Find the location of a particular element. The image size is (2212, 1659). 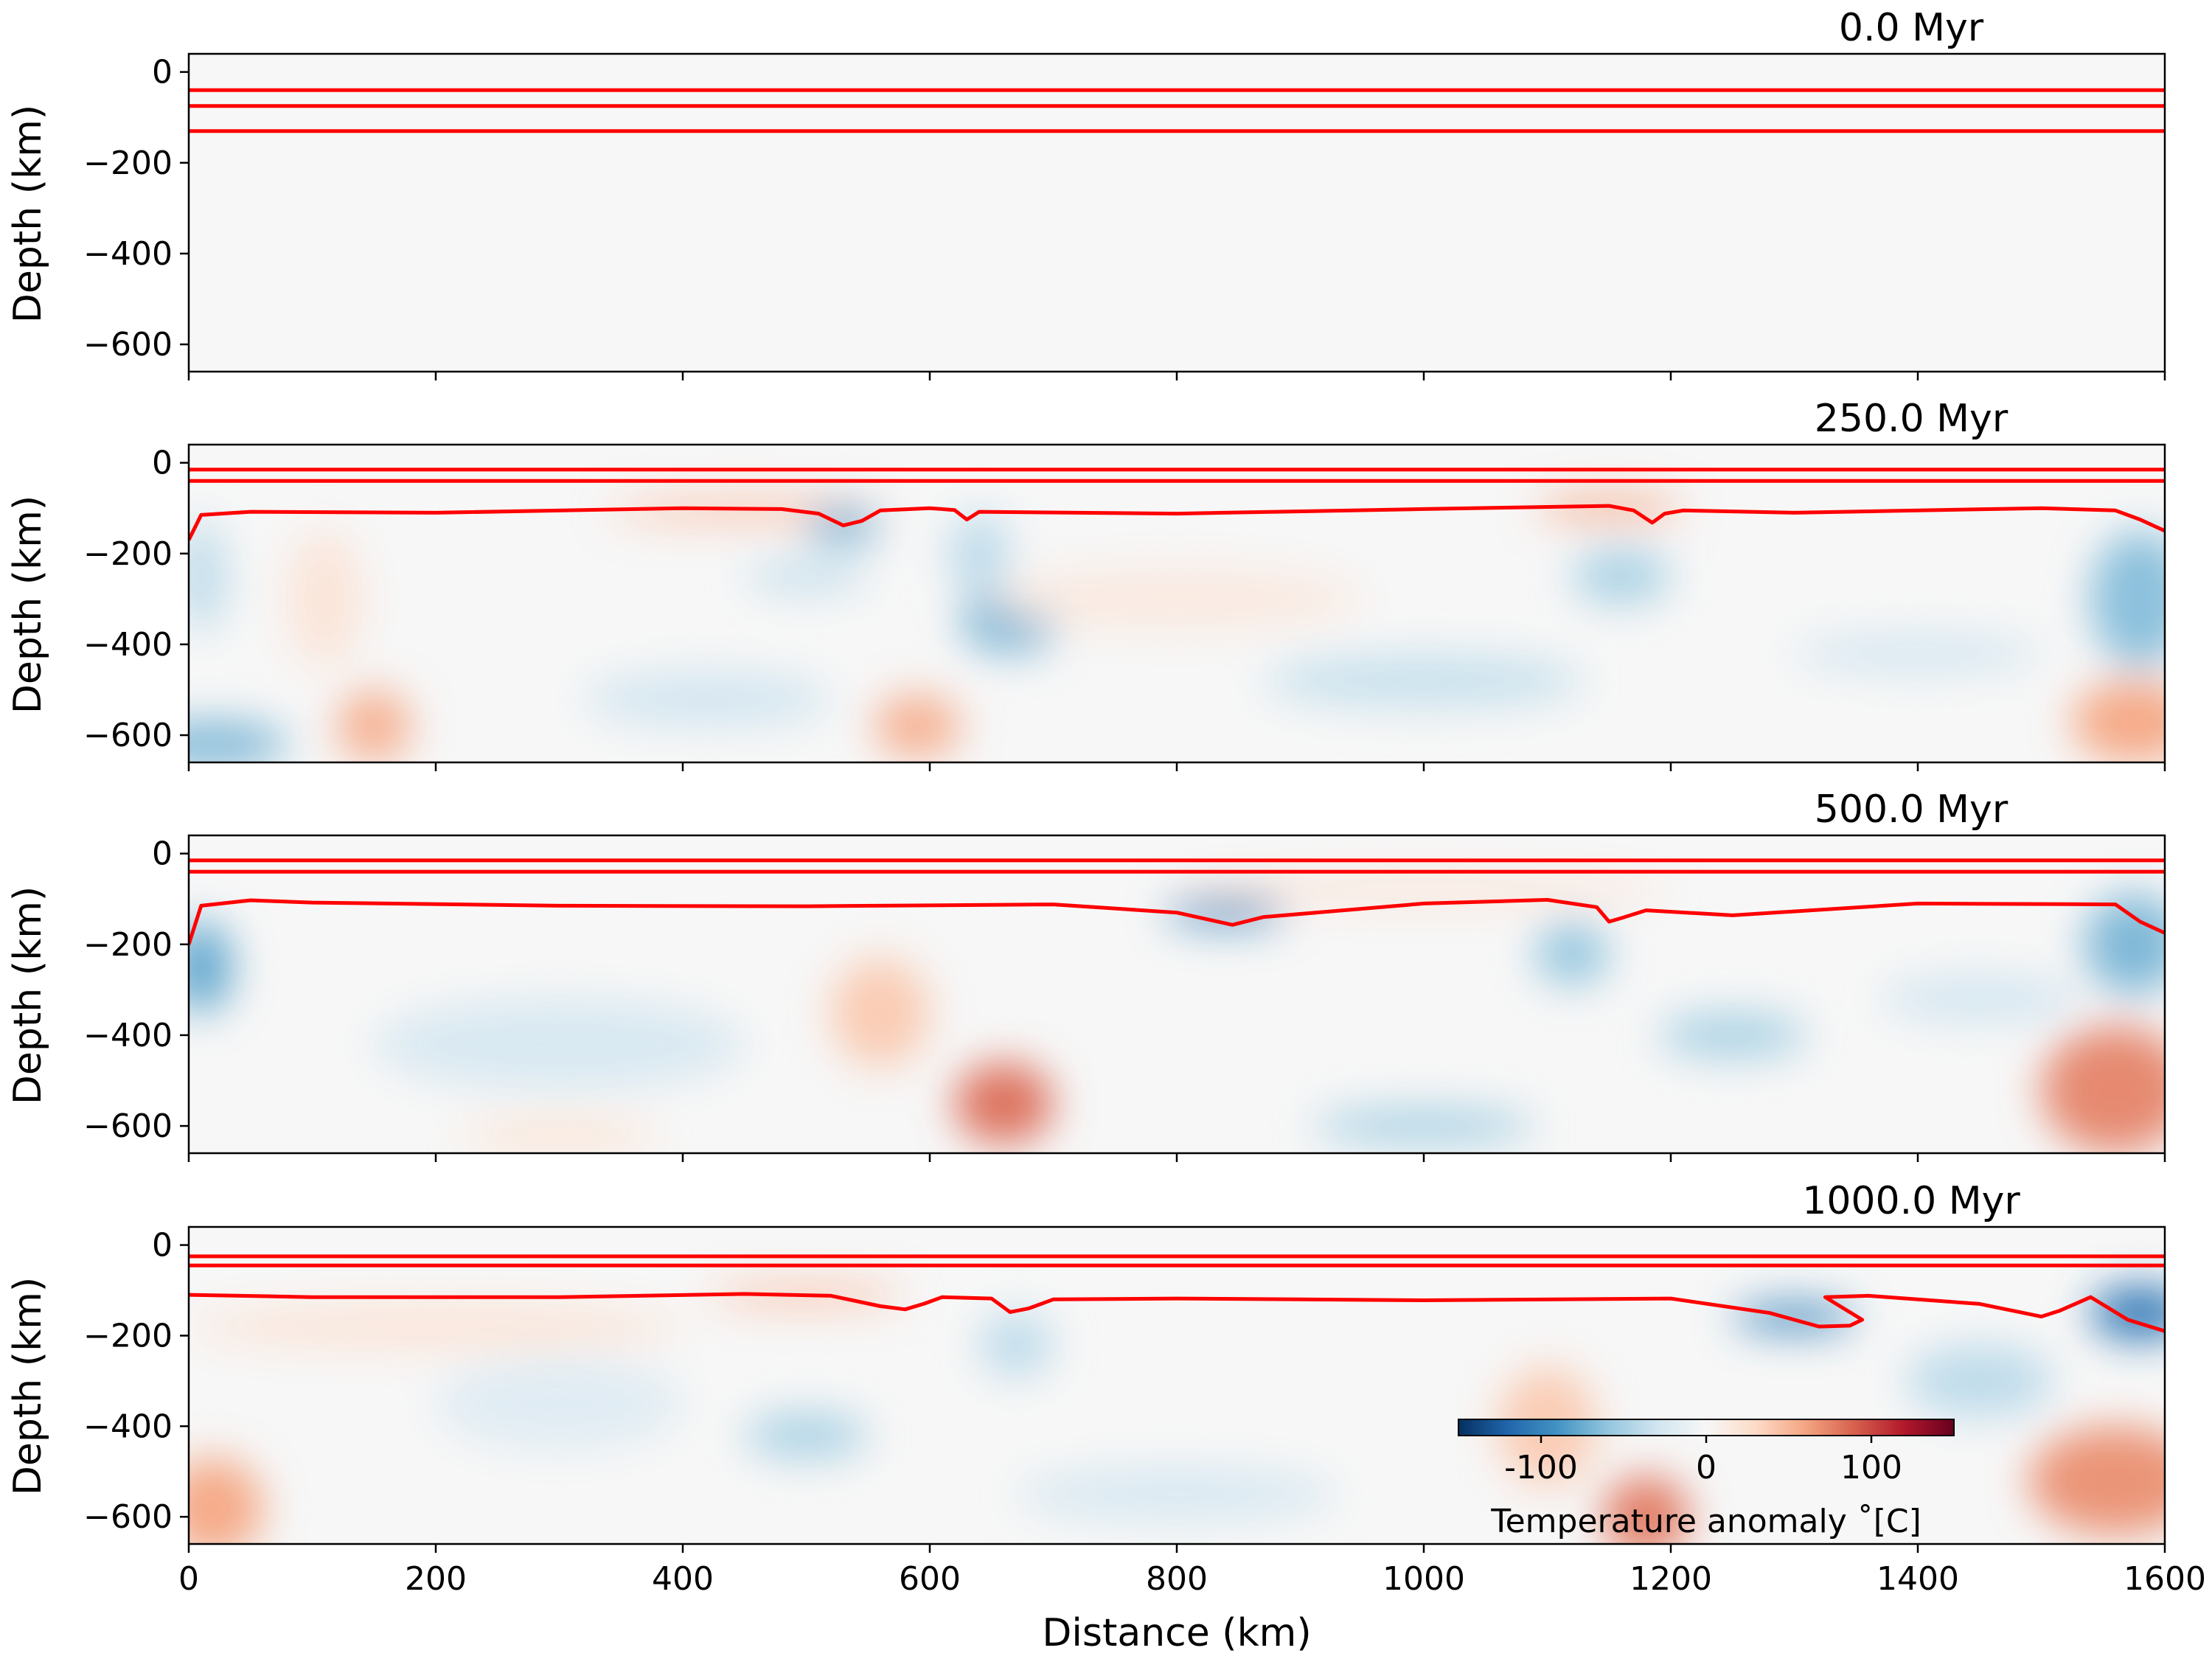

xtick-label: 1000 is located at coordinates (1423, 1579).